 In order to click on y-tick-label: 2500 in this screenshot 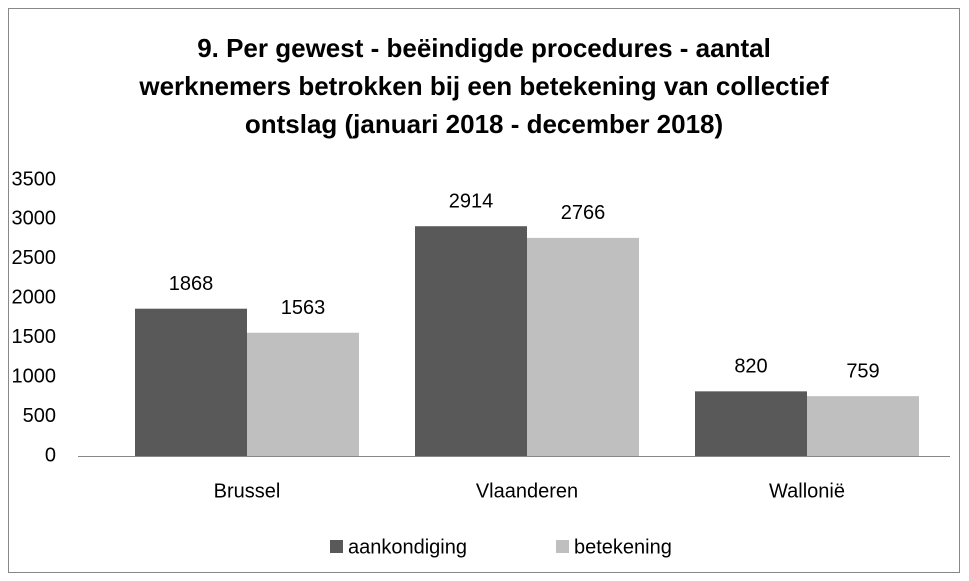, I will do `click(34, 258)`.